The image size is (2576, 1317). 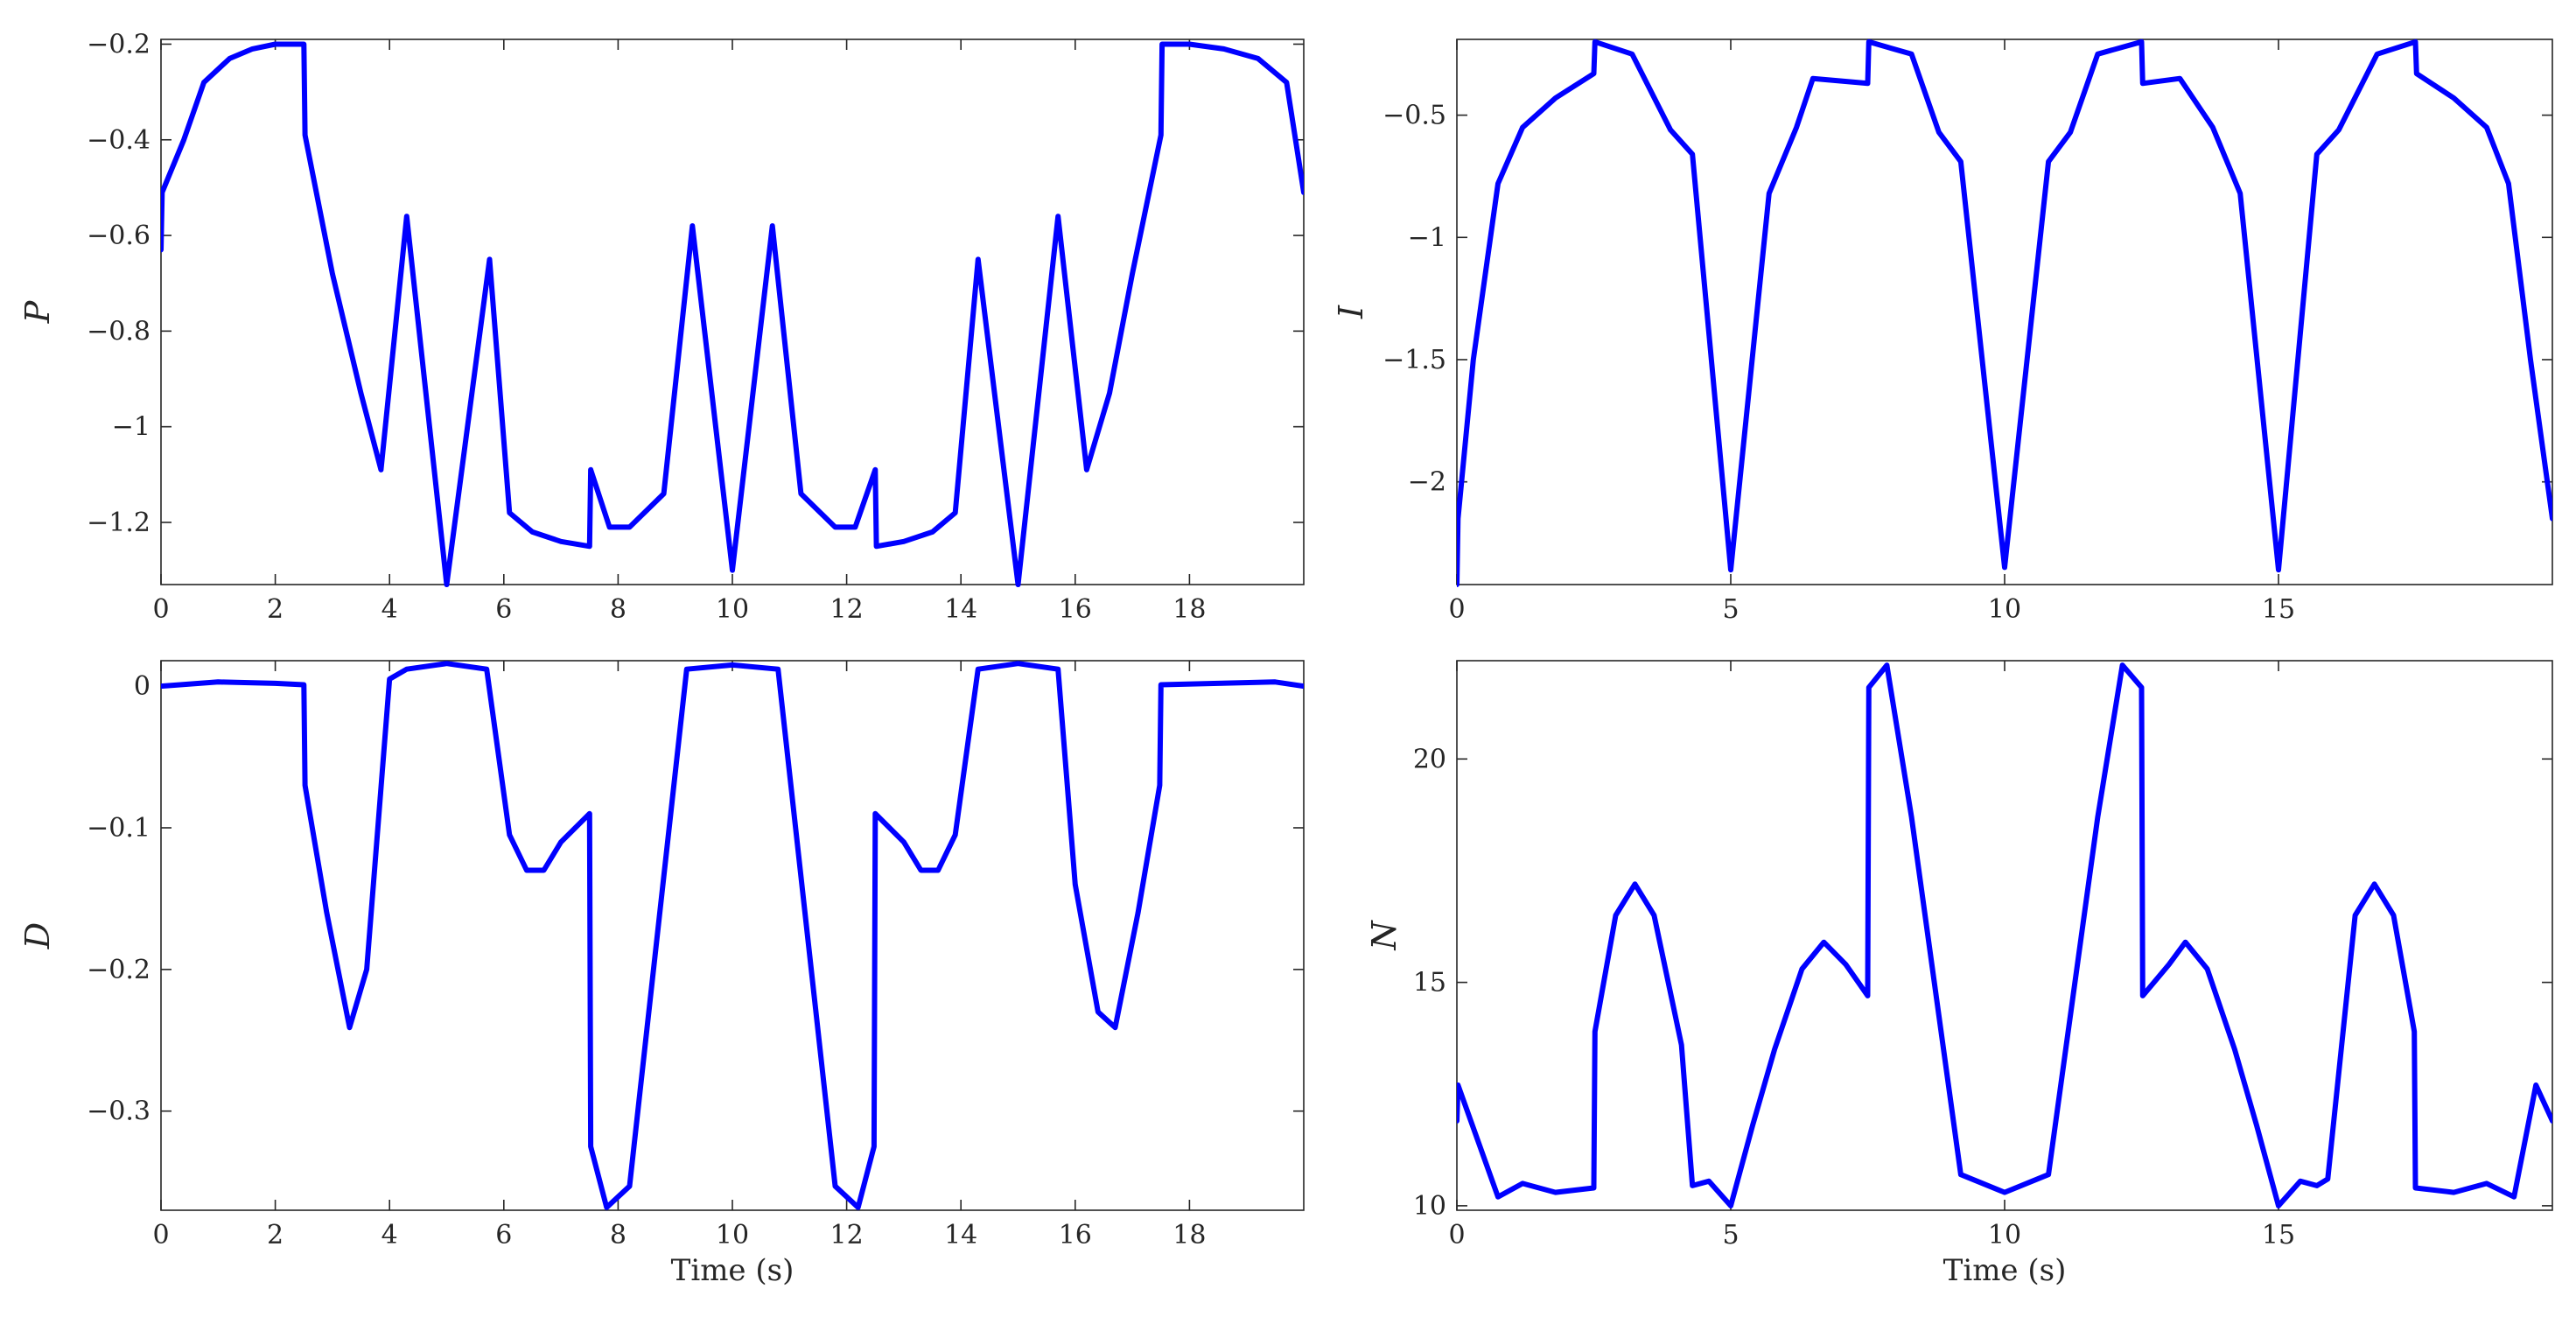 What do you see at coordinates (118, 523) in the screenshot?
I see `y-tick-label: −1.2` at bounding box center [118, 523].